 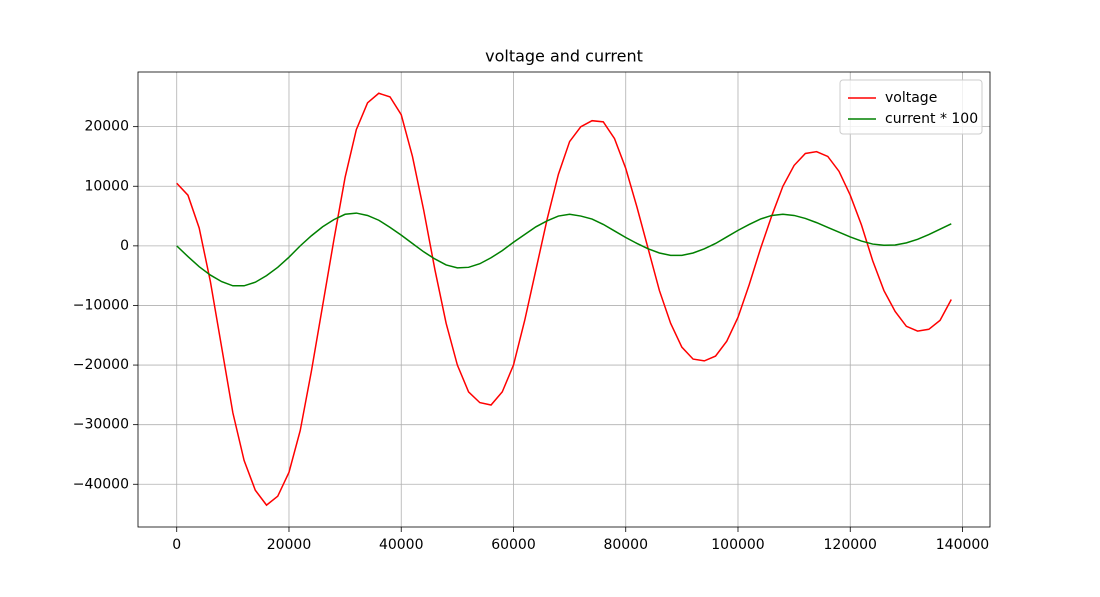 I want to click on y-tick-label: −30000, so click(x=101, y=425).